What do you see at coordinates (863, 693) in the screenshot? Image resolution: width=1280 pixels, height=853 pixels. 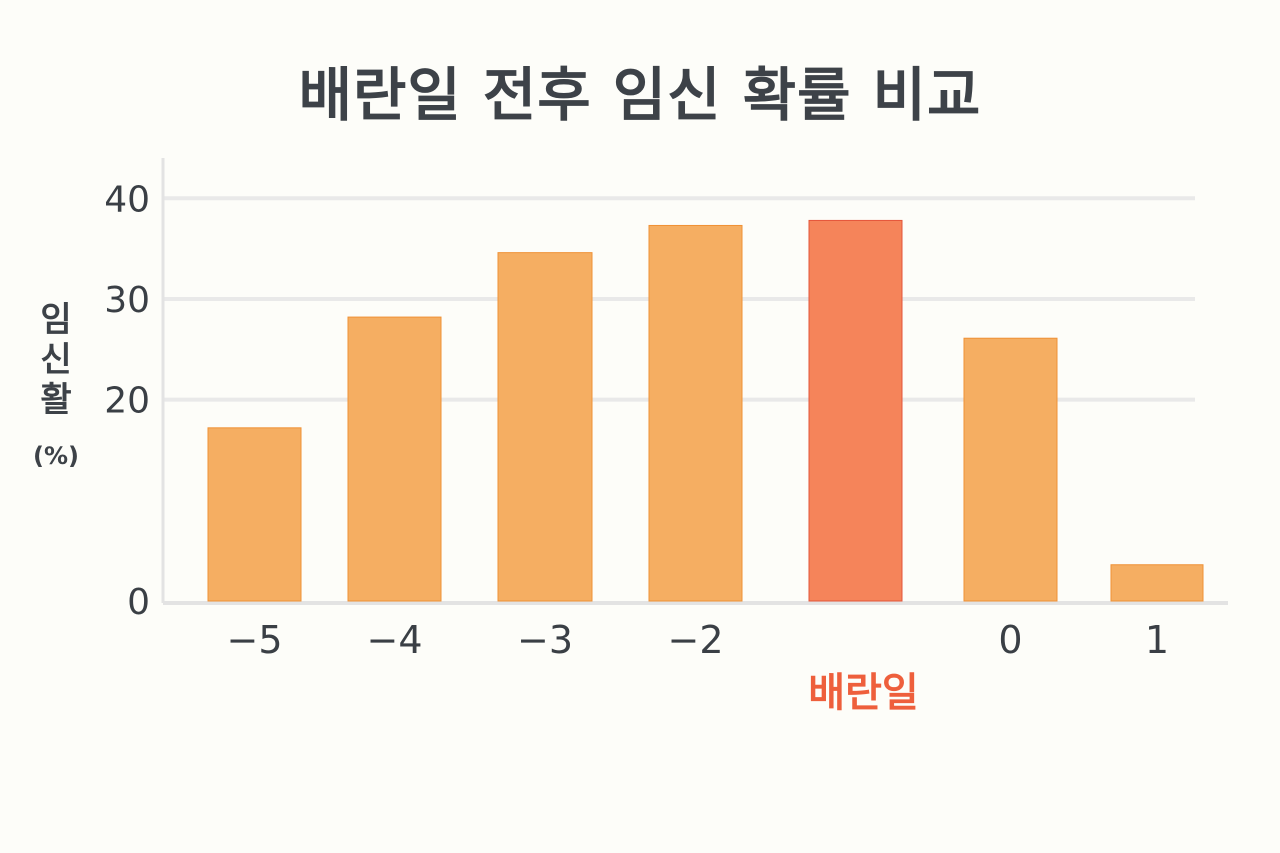 I see `ovulation-day-label: 배란일` at bounding box center [863, 693].